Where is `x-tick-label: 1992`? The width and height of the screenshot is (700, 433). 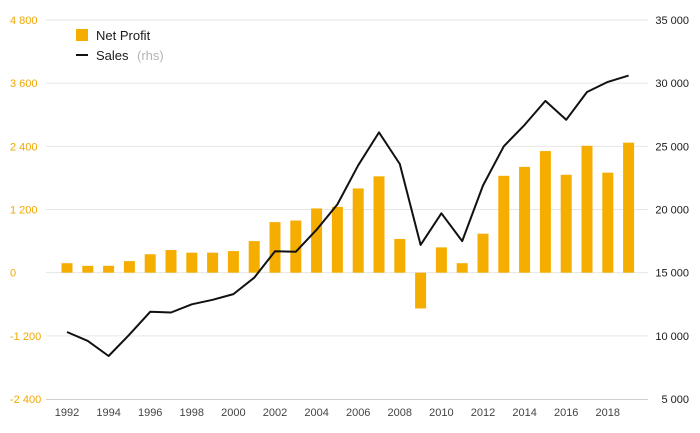 x-tick-label: 1992 is located at coordinates (67, 413).